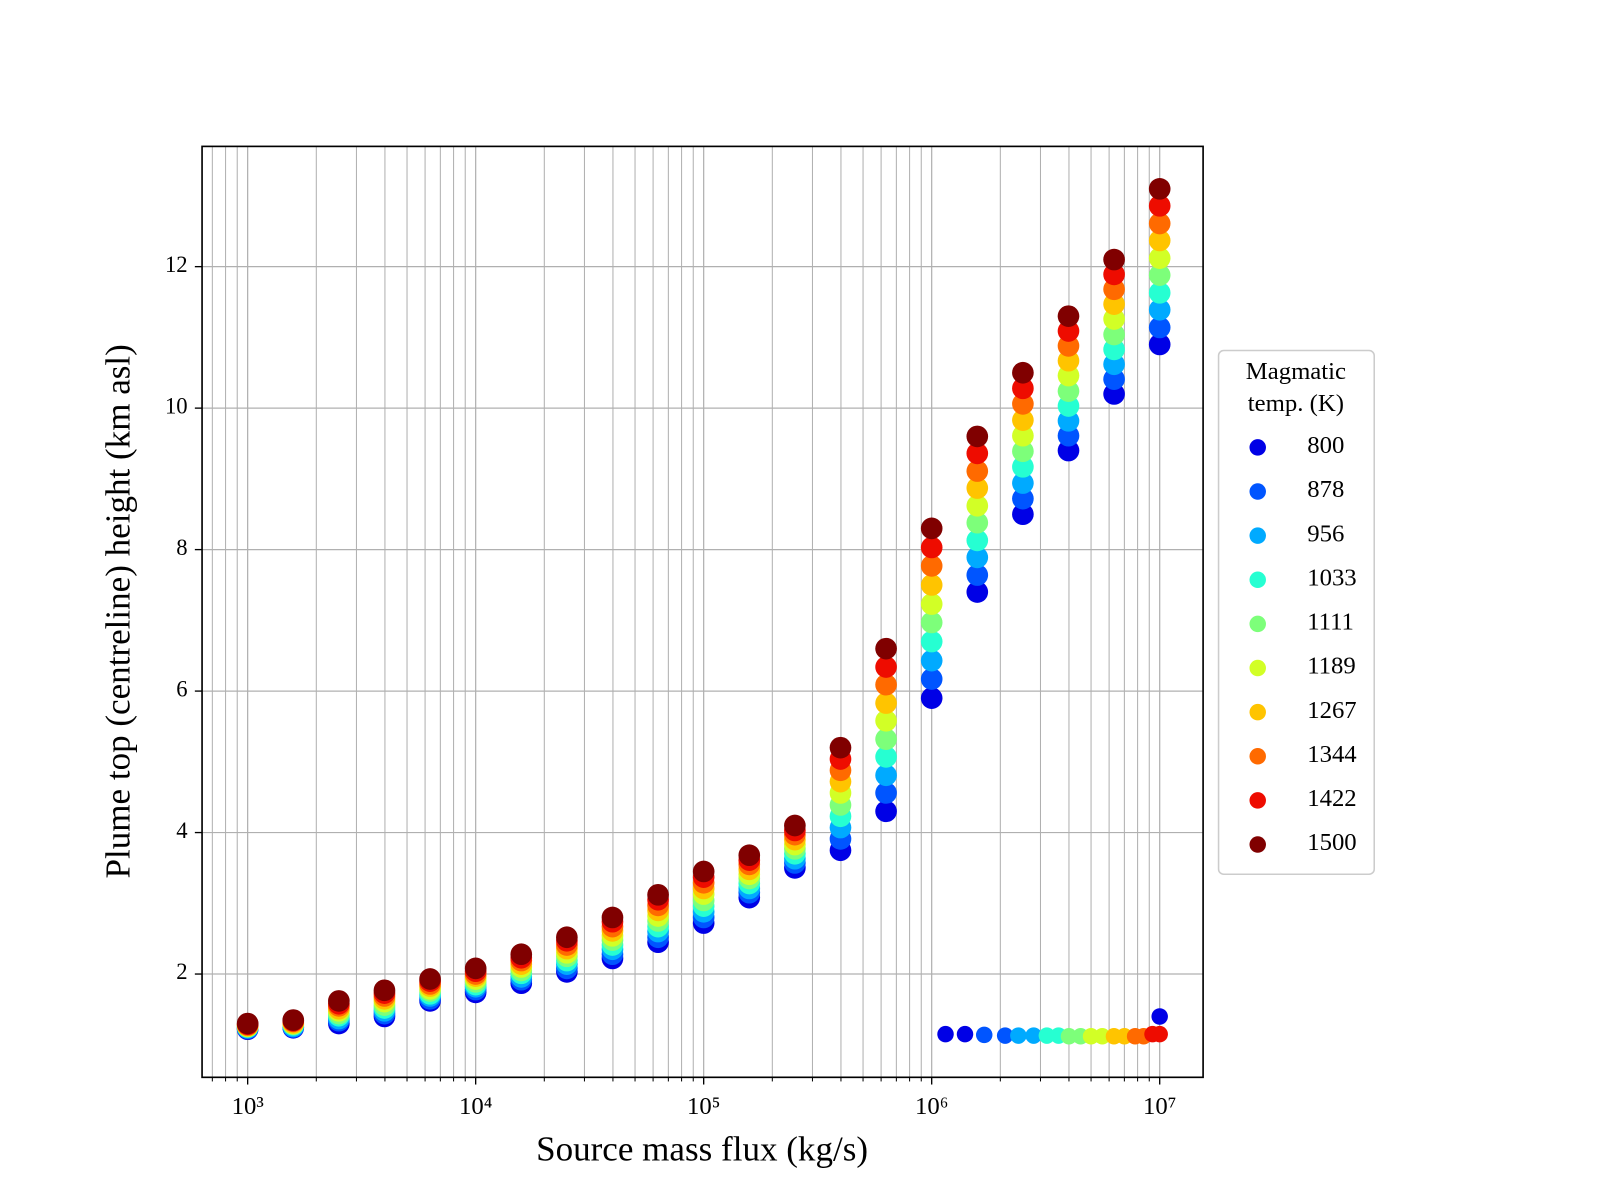 Image resolution: width=1600 pixels, height=1200 pixels. What do you see at coordinates (1159, 1106) in the screenshot?
I see `x-tick-label: 10⁷` at bounding box center [1159, 1106].